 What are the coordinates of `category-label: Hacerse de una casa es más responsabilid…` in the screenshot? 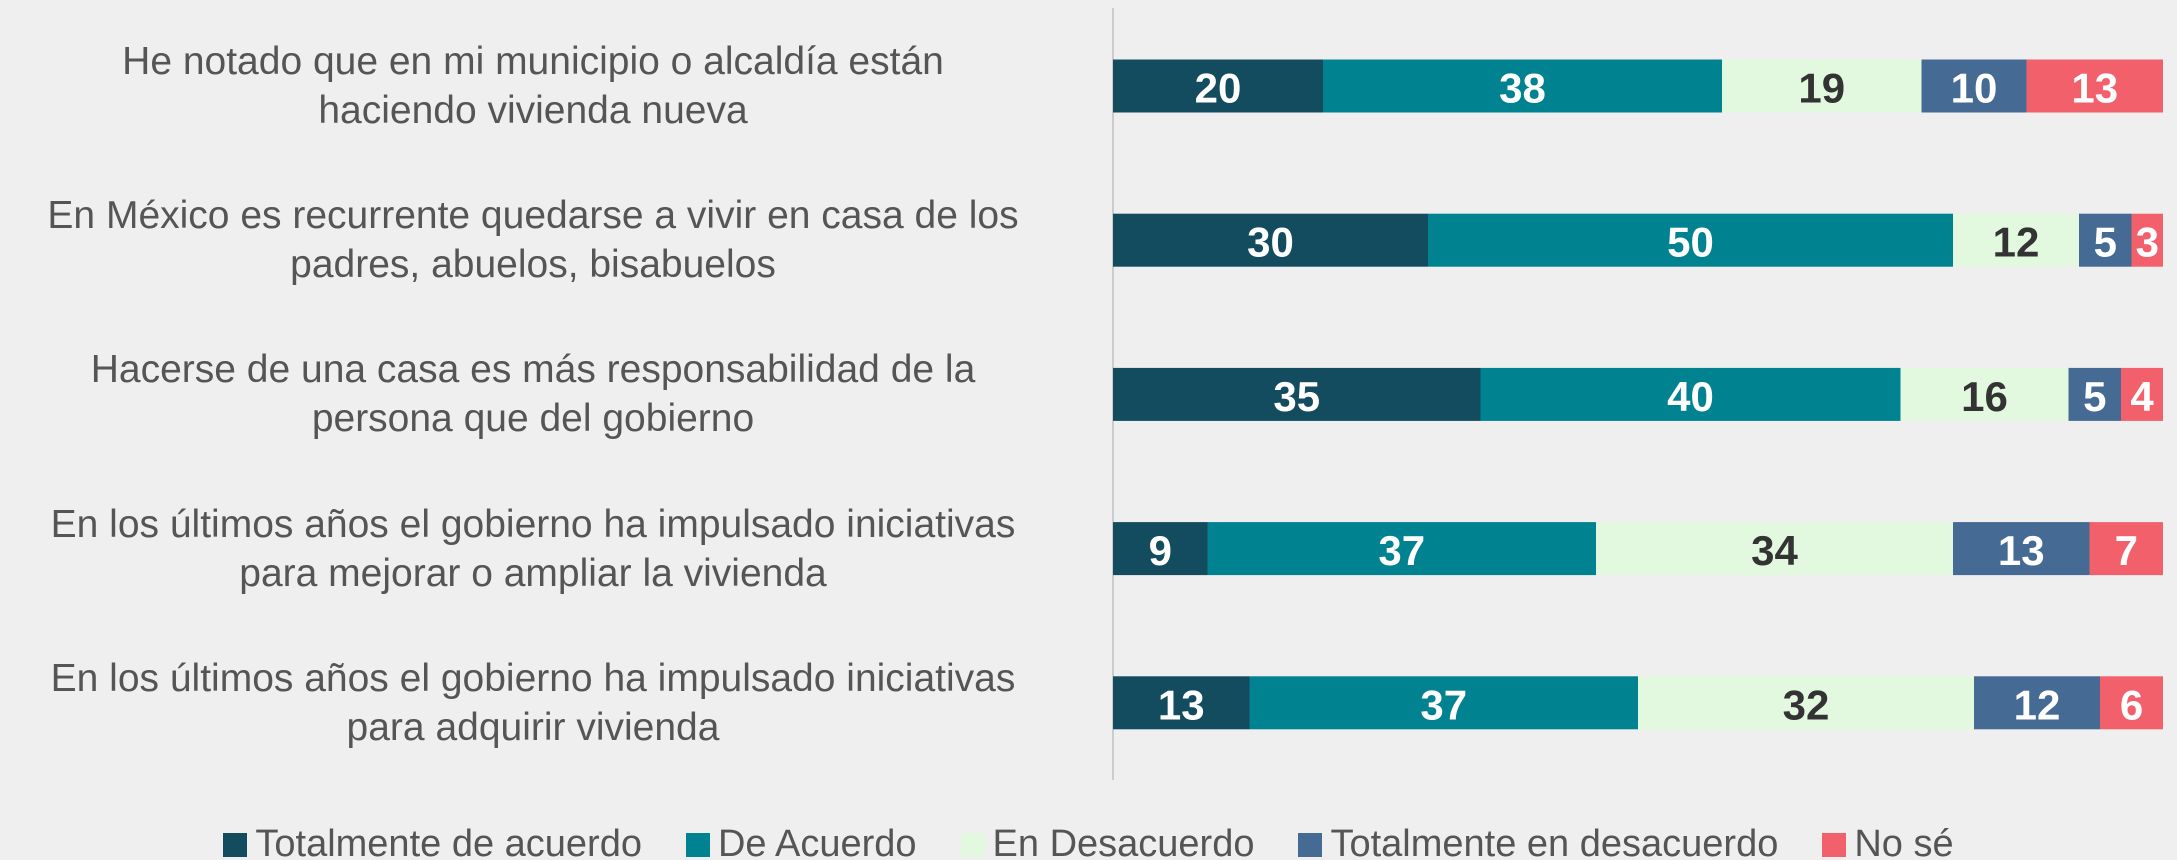 It's located at (533, 394).